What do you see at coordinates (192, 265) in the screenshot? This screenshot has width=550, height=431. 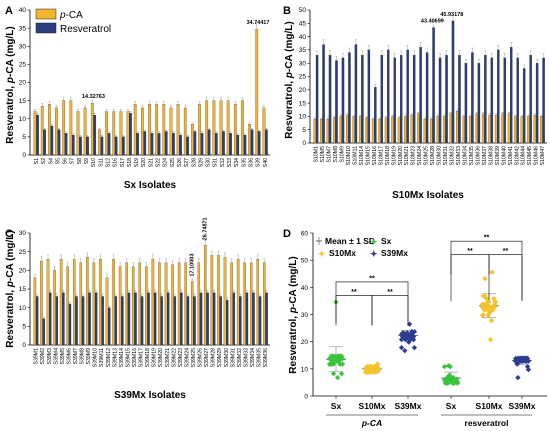 I see `value-annotation: 17.10003` at bounding box center [192, 265].